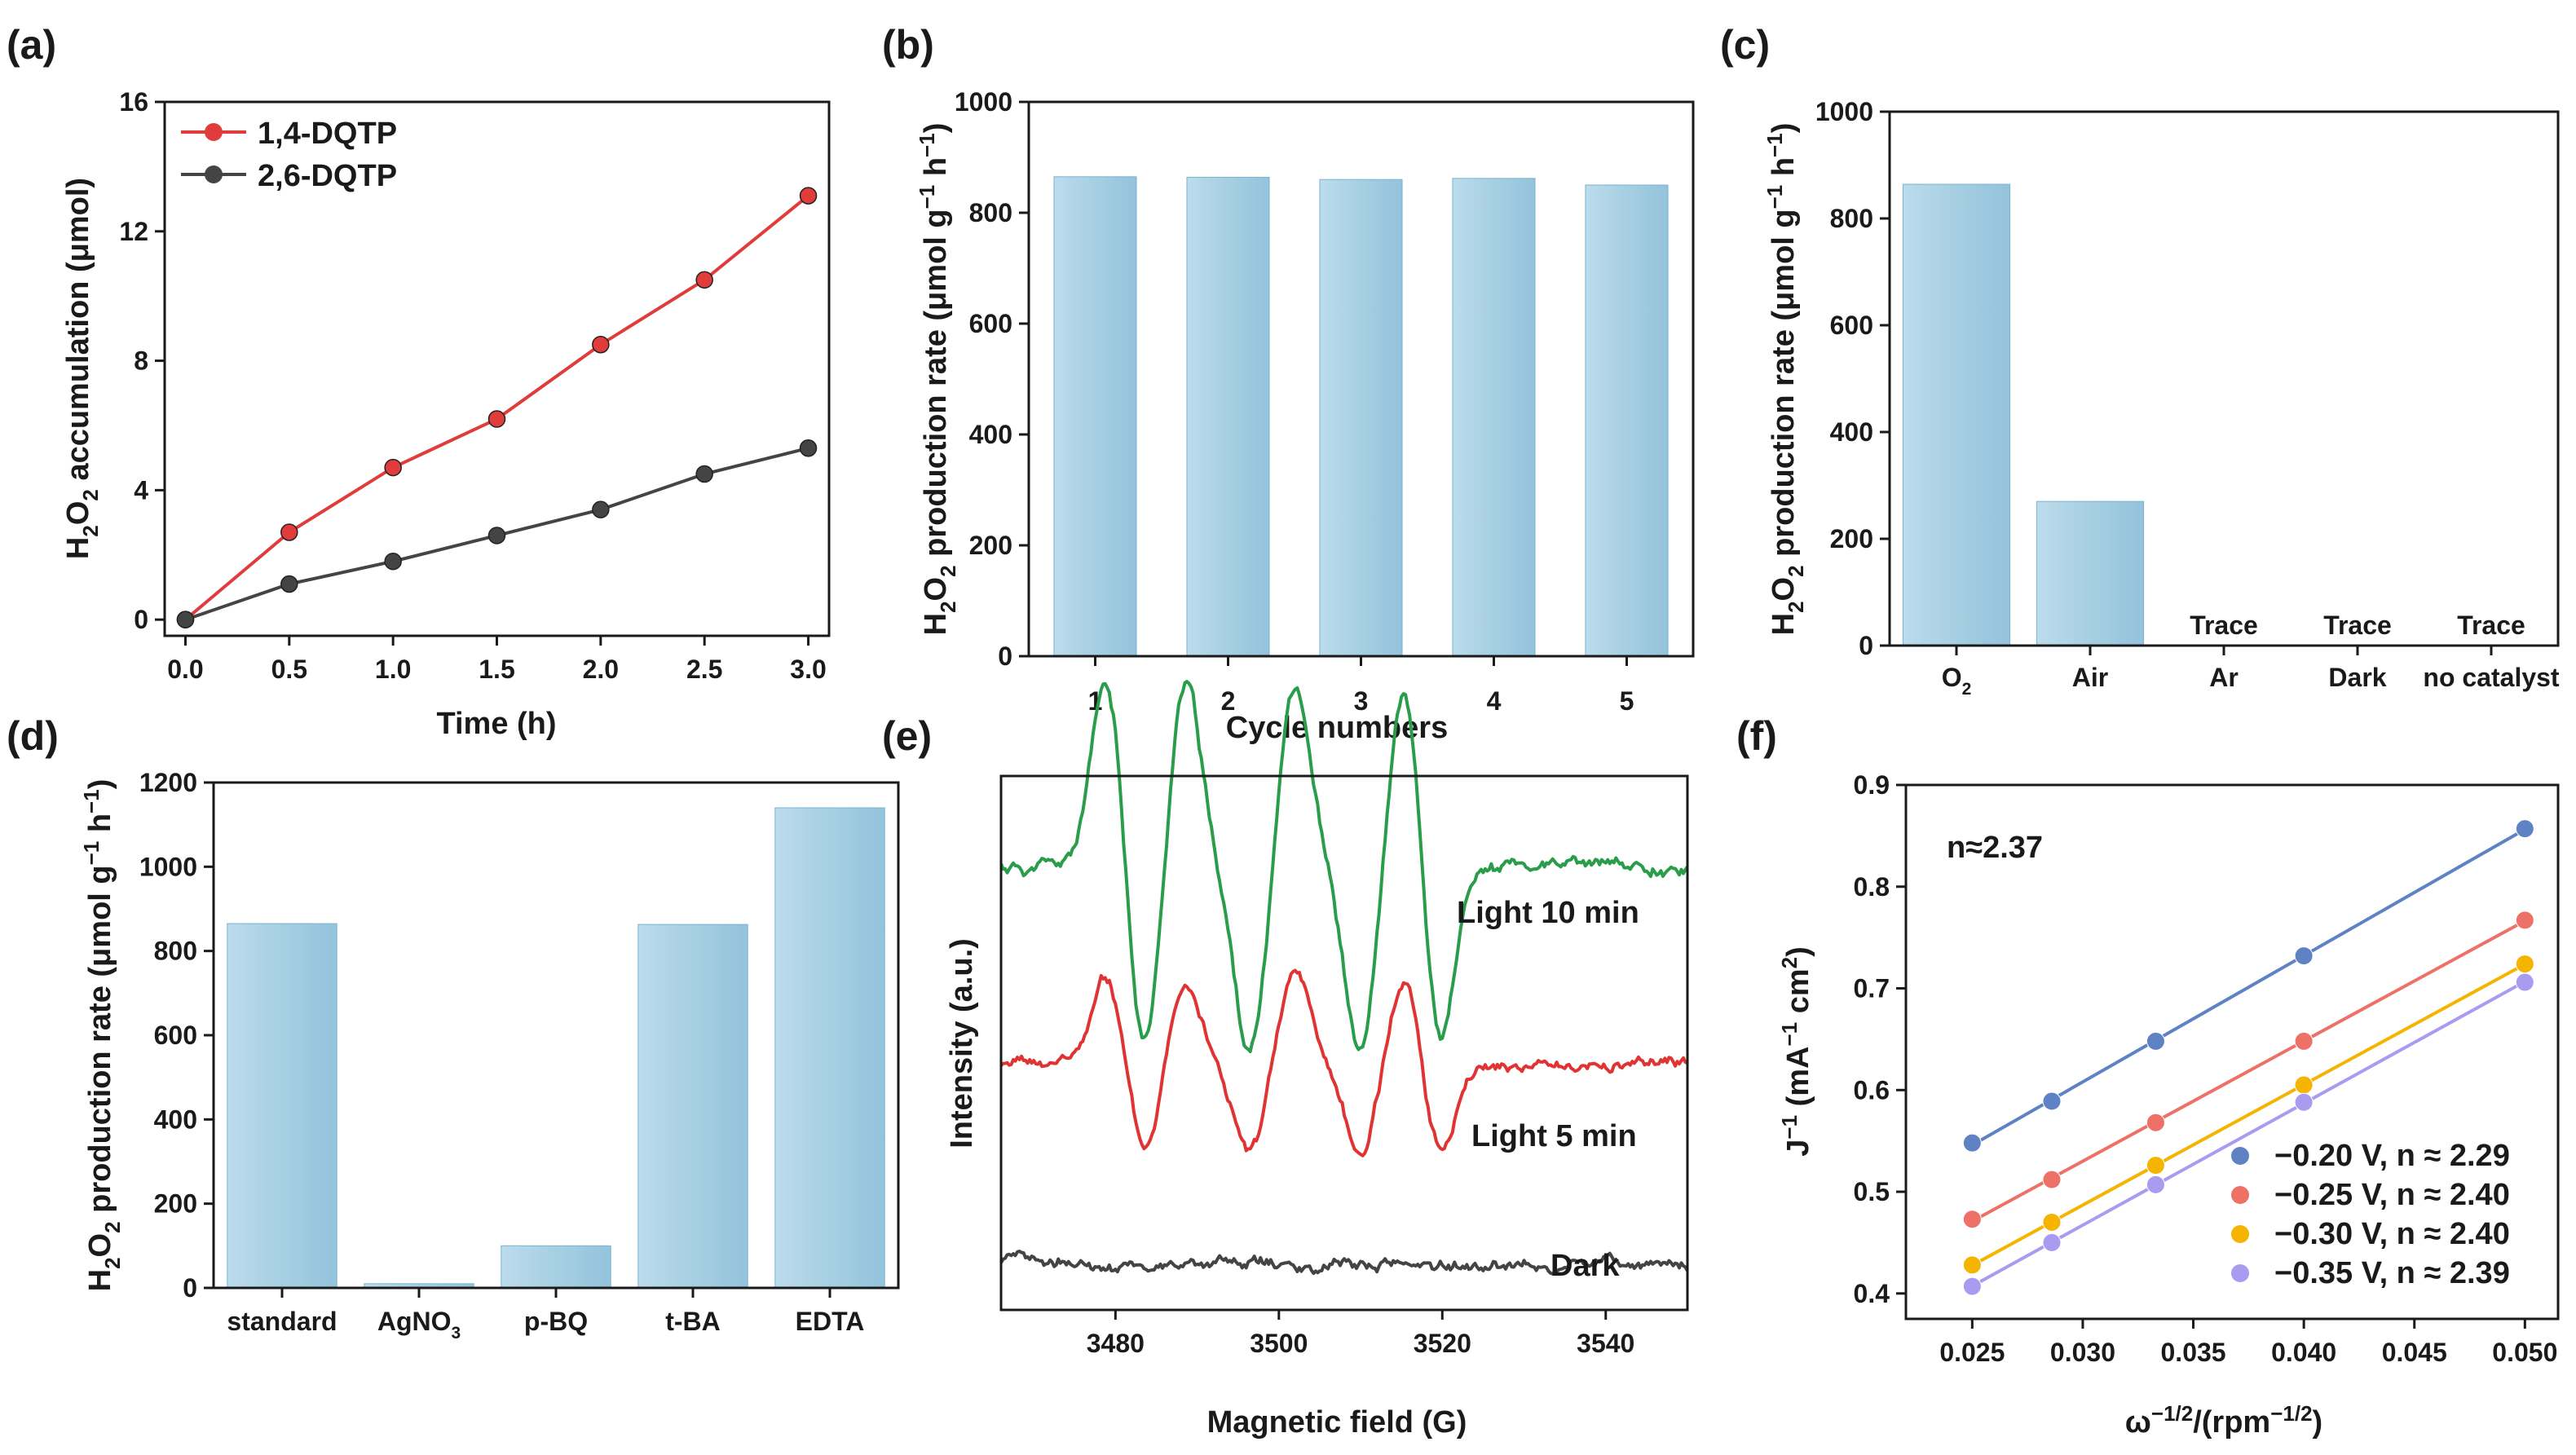 This screenshot has height=1455, width=2576. What do you see at coordinates (1851, 218) in the screenshot?
I see `panel-c-ytick-label: 800` at bounding box center [1851, 218].